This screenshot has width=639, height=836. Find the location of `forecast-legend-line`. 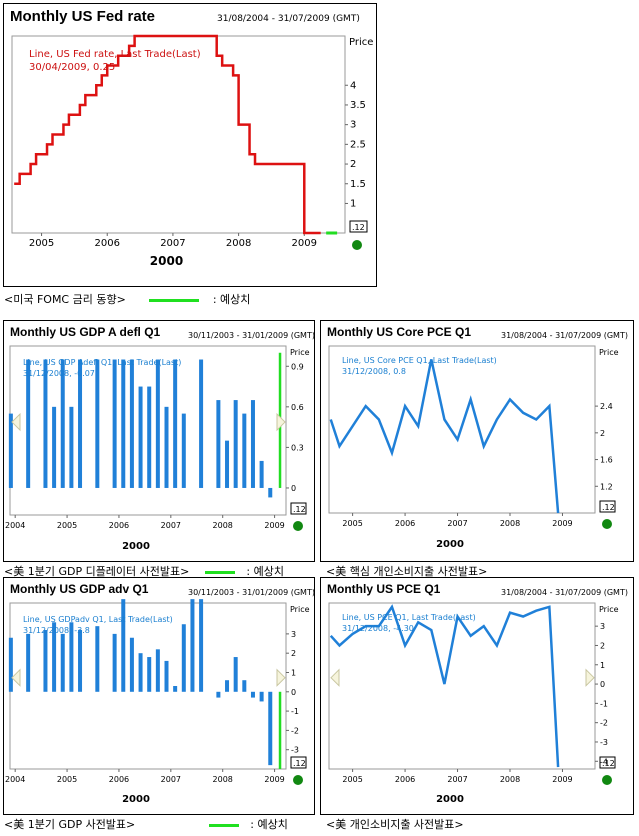

forecast-legend-line is located at coordinates (219, 572).